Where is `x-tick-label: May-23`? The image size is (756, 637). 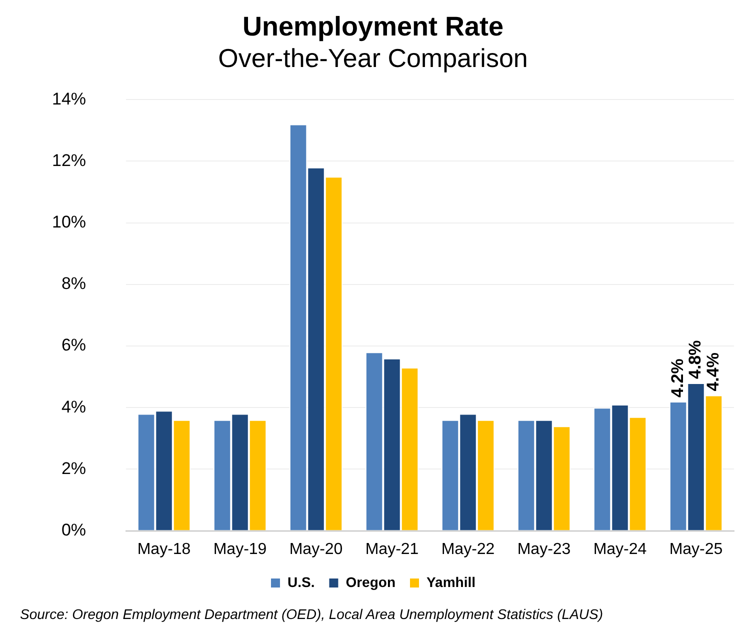
x-tick-label: May-23 is located at coordinates (544, 549).